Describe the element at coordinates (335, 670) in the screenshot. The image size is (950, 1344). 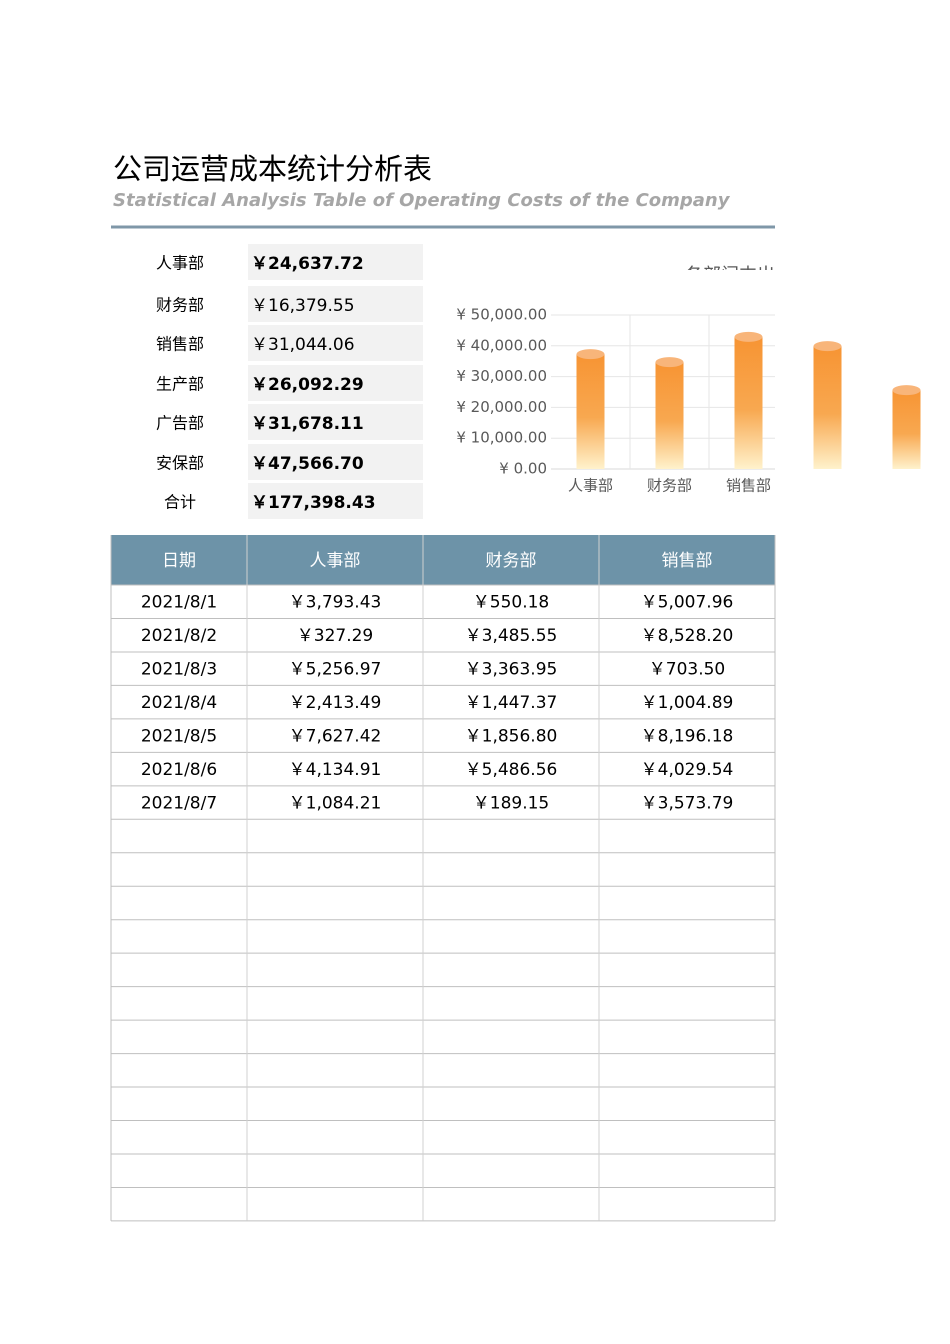
I see `table-cell: ￥5,256.97` at that location.